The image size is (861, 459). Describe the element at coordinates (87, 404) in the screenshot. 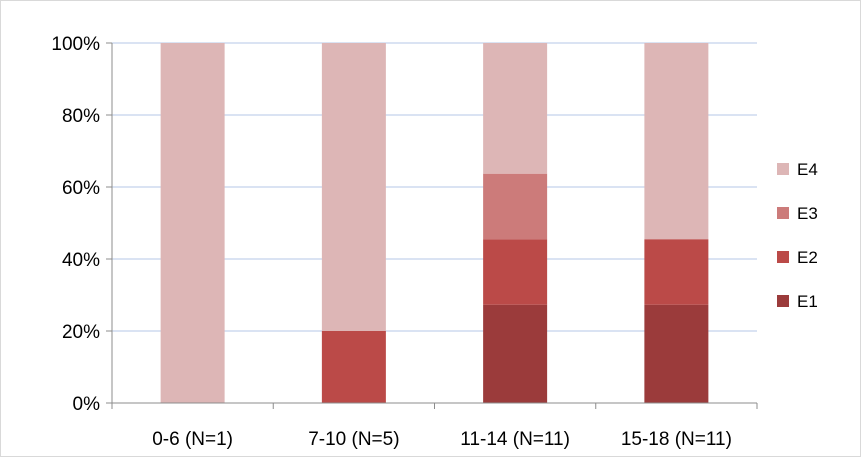

I see `y-tick-label: 0%` at that location.